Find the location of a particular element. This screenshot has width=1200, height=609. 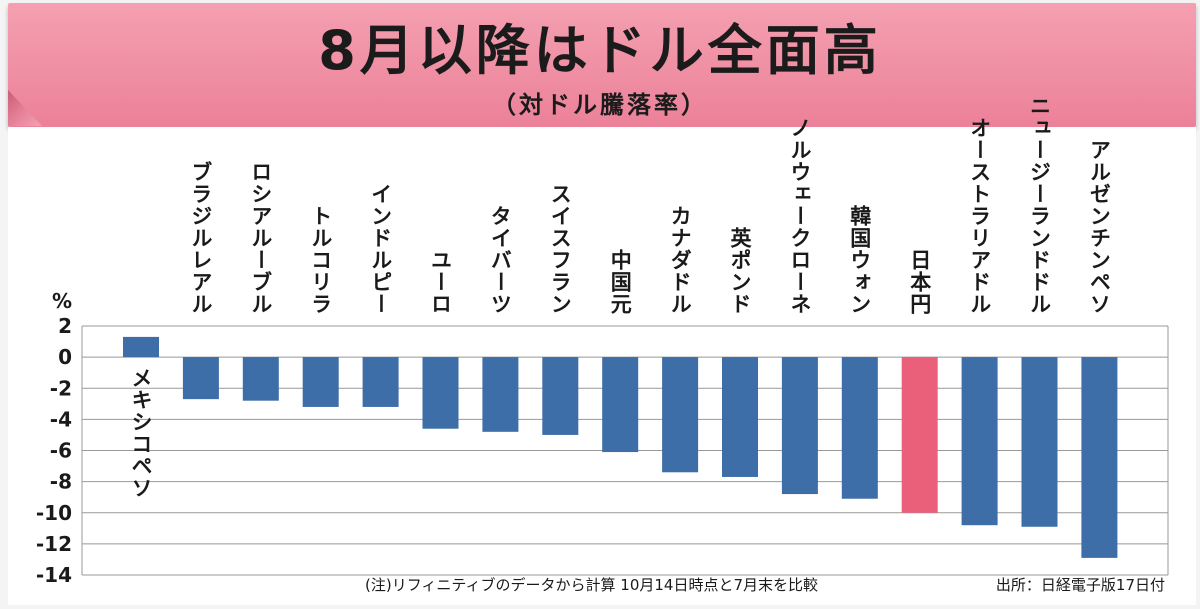

category-label: ユーロ is located at coordinates (441, 282).